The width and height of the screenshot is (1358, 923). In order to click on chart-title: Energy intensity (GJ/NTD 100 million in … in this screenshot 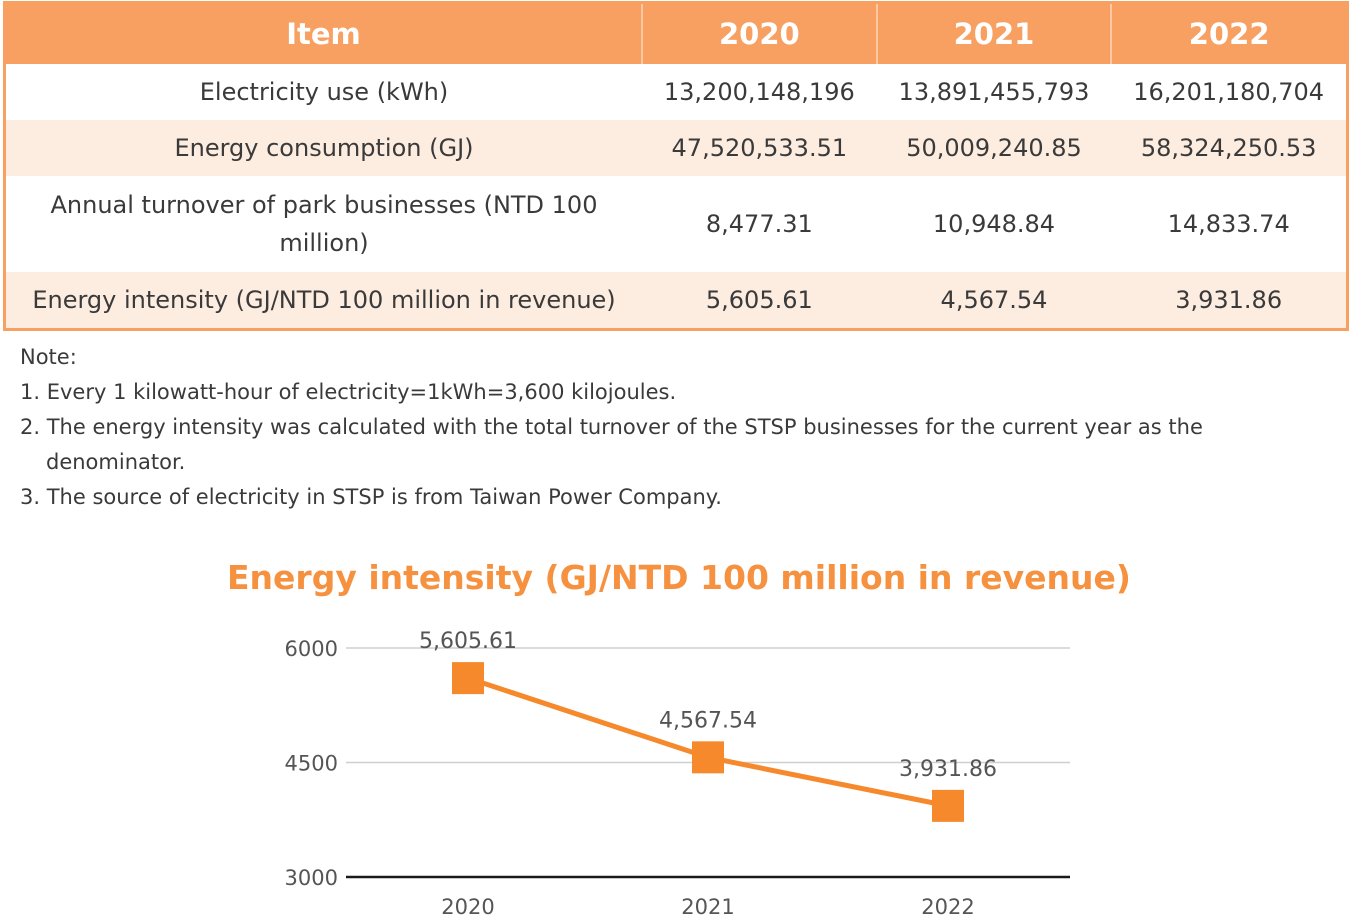, I will do `click(679, 577)`.